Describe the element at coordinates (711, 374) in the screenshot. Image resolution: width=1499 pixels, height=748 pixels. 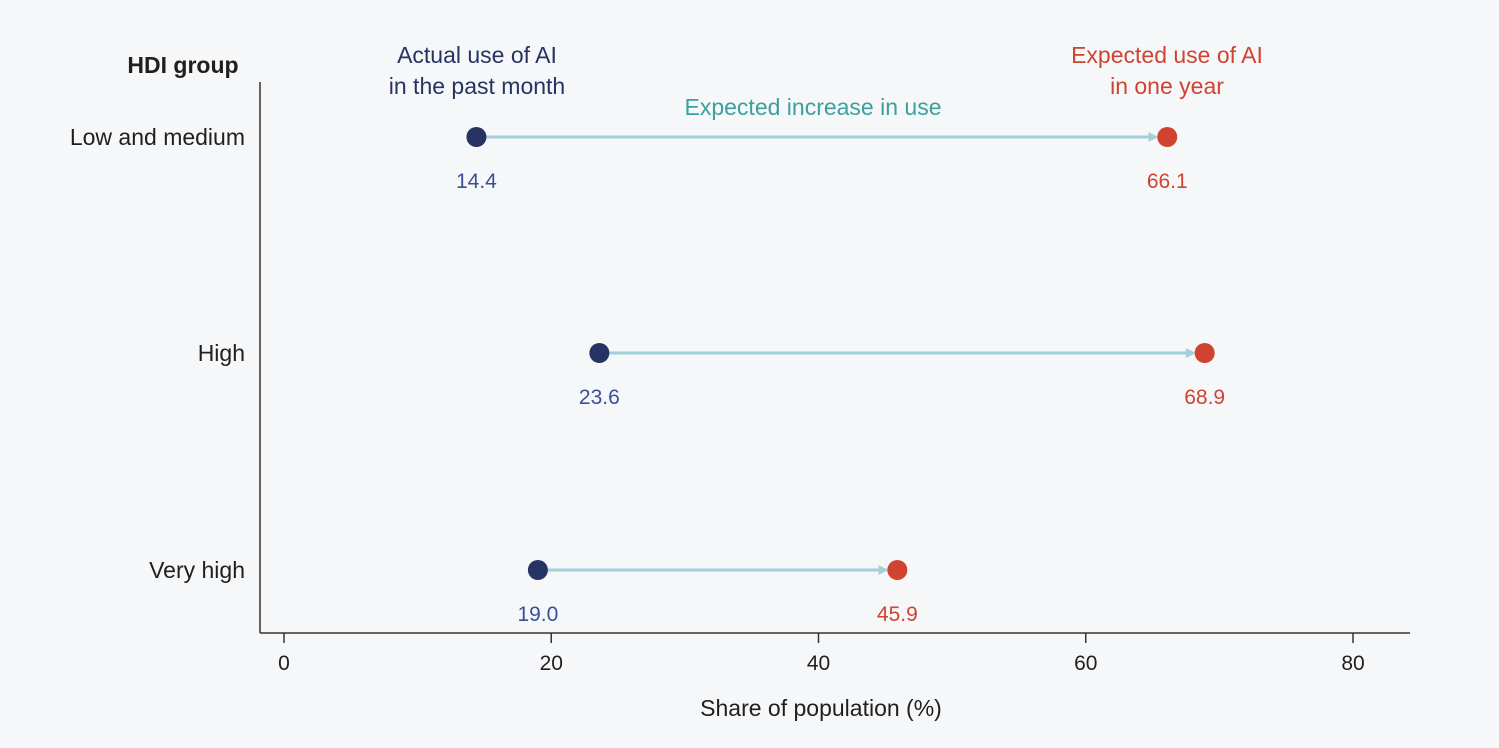
I see `row-group: High 23.6 68.9` at that location.